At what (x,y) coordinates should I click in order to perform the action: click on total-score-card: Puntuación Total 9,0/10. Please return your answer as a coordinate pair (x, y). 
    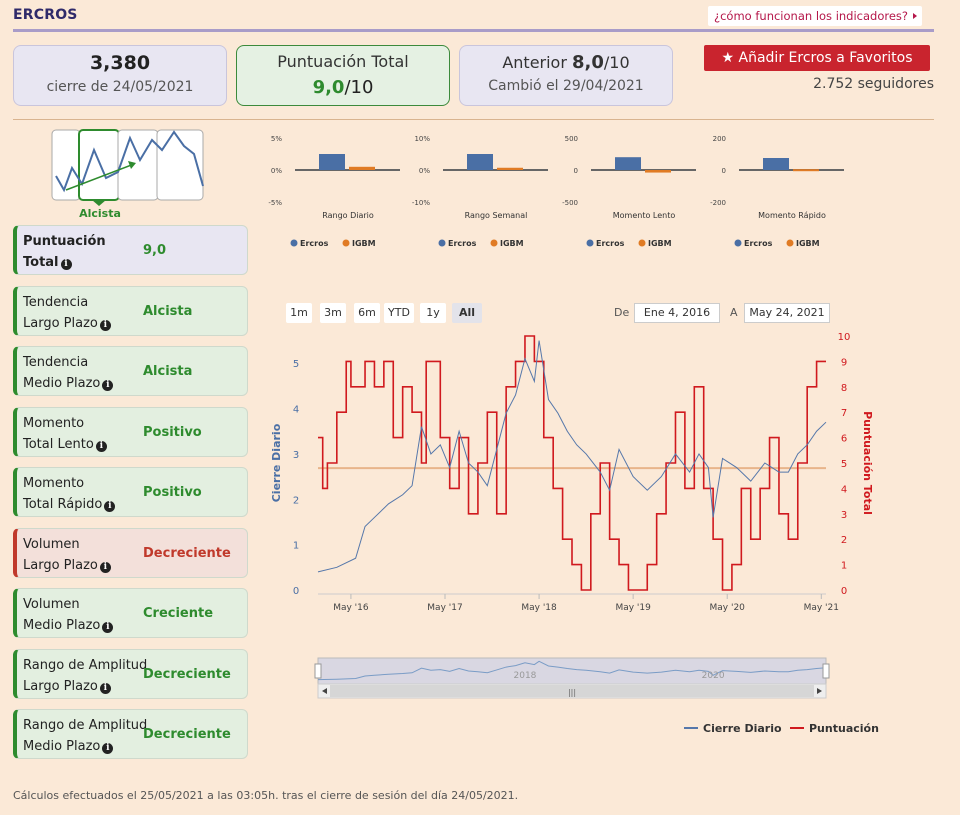
    Looking at the image, I should click on (343, 75).